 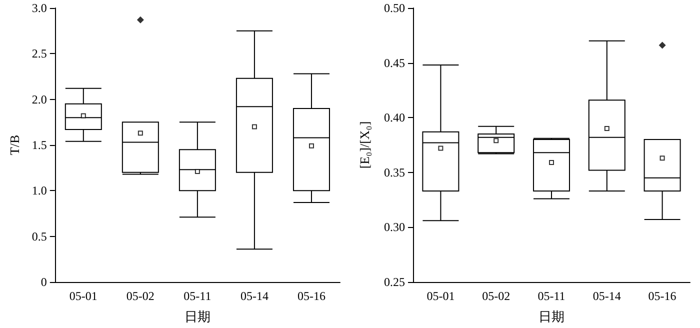 What do you see at coordinates (39, 8) in the screenshot?
I see `y-tick-label: 3.0` at bounding box center [39, 8].